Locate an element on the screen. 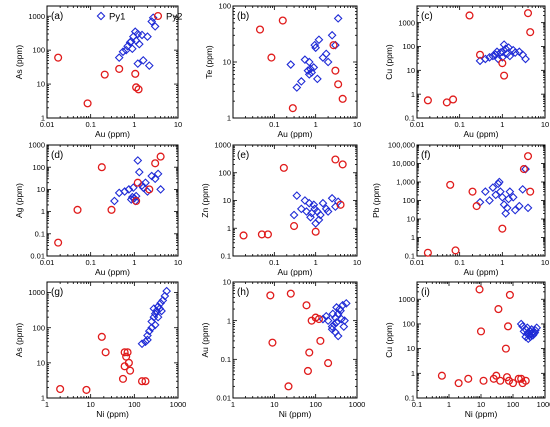 This screenshot has height=427, width=550. panel-tag: (e) is located at coordinates (243, 155).